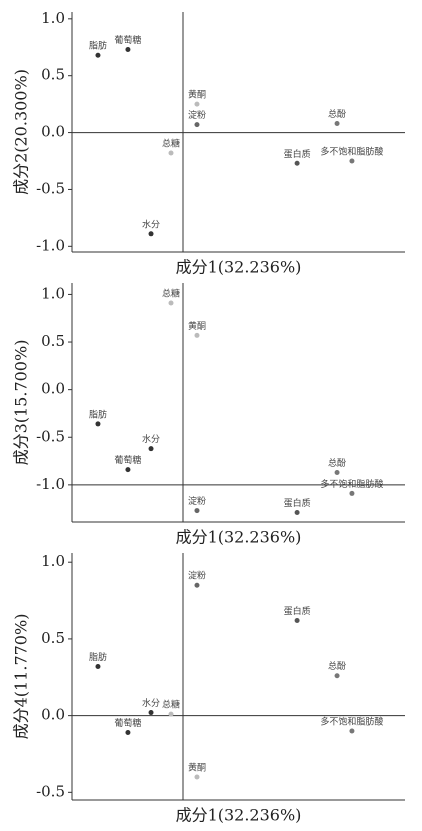 This screenshot has width=422, height=831. I want to click on y-axis-label: 成分3(15.700%), so click(21, 403).